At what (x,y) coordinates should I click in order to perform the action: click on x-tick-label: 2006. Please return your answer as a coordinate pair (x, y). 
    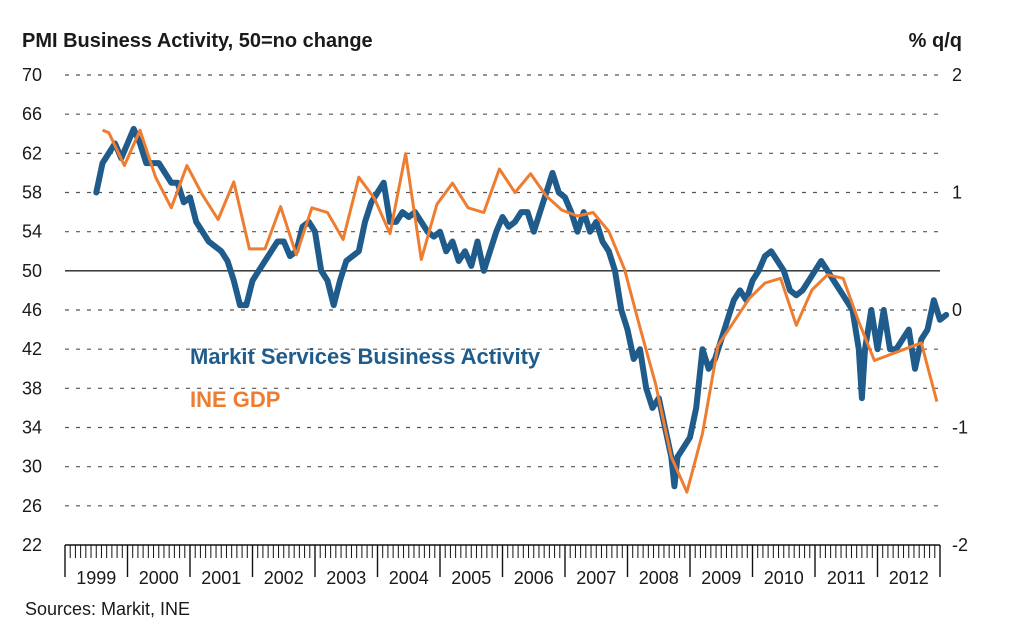
    Looking at the image, I should click on (534, 578).